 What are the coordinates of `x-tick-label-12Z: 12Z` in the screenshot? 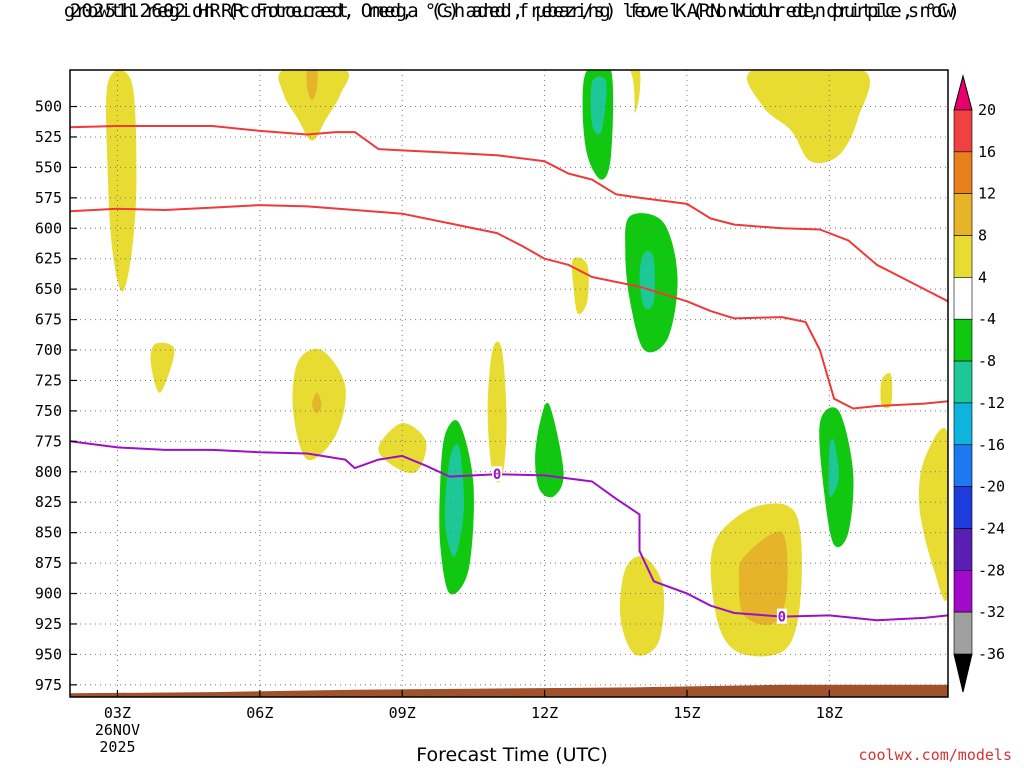 It's located at (544, 713).